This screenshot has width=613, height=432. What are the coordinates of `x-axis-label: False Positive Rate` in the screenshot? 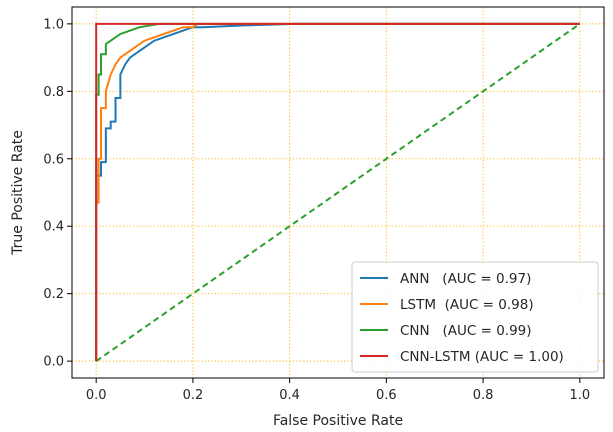 It's located at (338, 421).